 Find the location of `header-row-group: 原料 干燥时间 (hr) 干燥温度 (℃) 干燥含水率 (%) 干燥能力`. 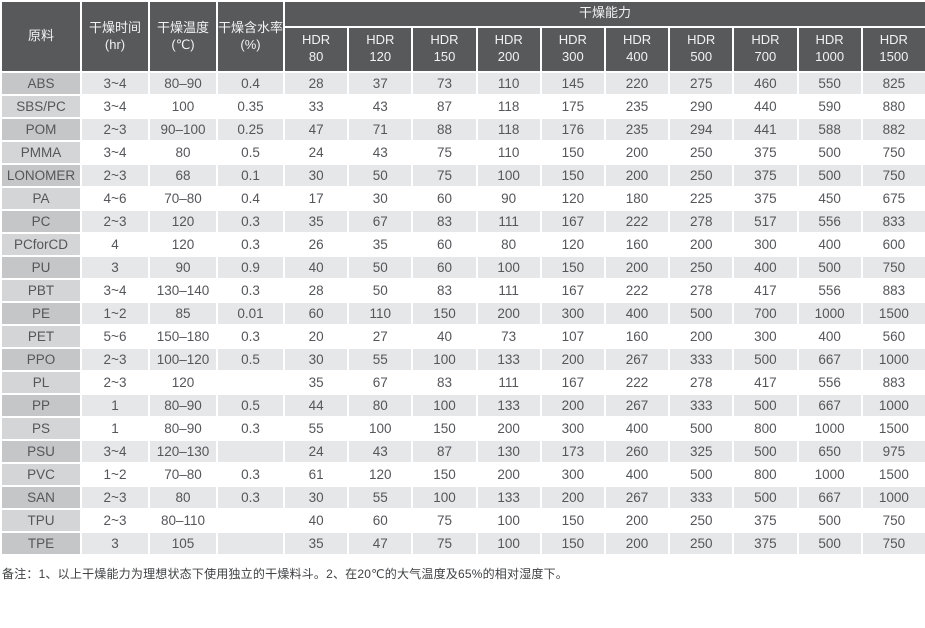

header-row-group: 原料 干燥时间 (hr) 干燥温度 (℃) 干燥含水率 (%) 干燥能力 is located at coordinates (462, 36).